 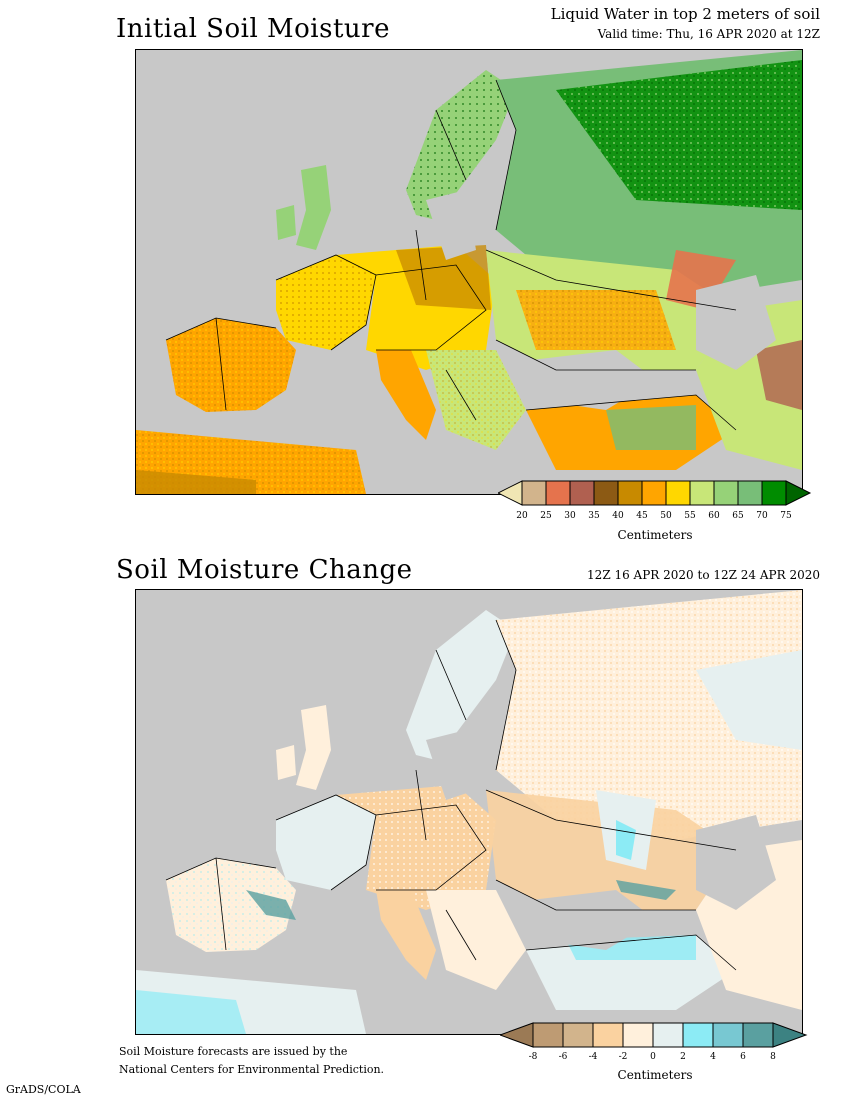 I want to click on panel1-colorbar, so click(x=657, y=495).